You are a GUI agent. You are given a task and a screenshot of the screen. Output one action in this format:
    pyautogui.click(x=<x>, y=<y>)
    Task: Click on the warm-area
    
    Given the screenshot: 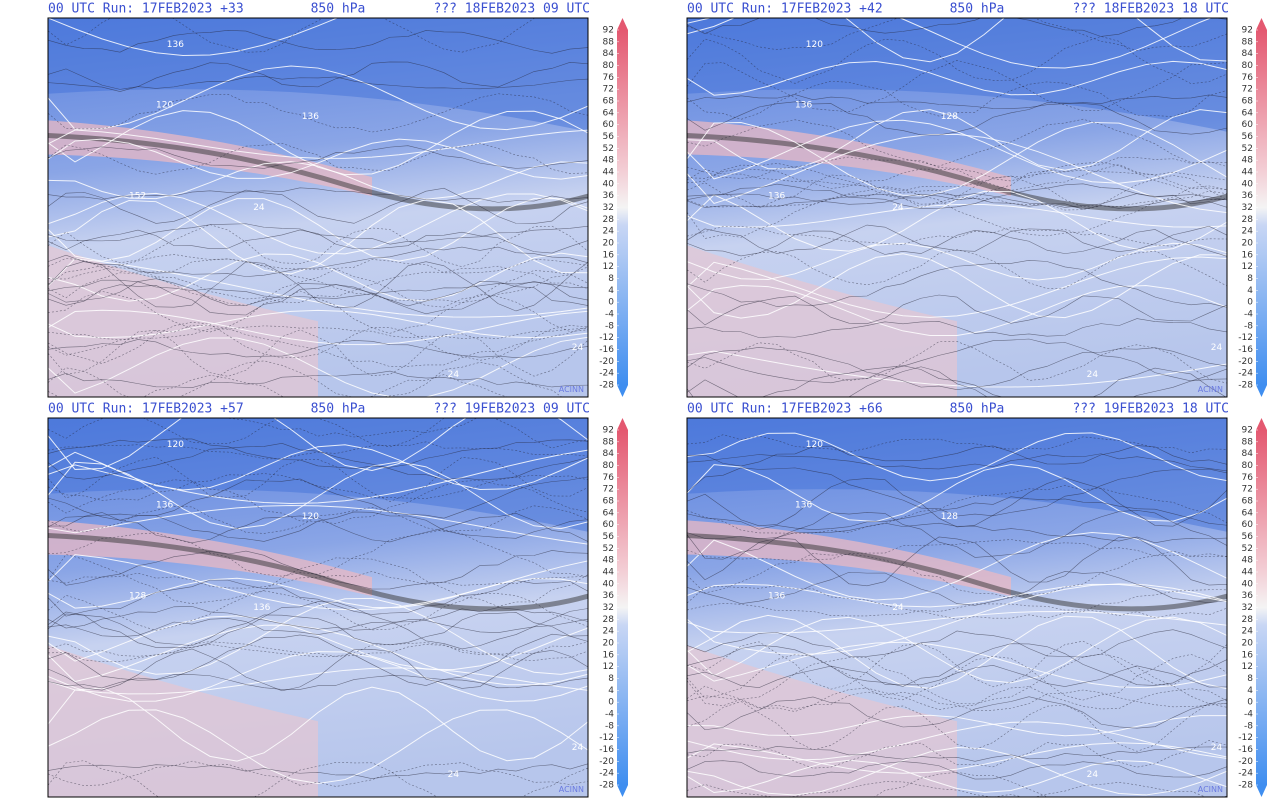 What is the action you would take?
    pyautogui.click(x=183, y=321)
    